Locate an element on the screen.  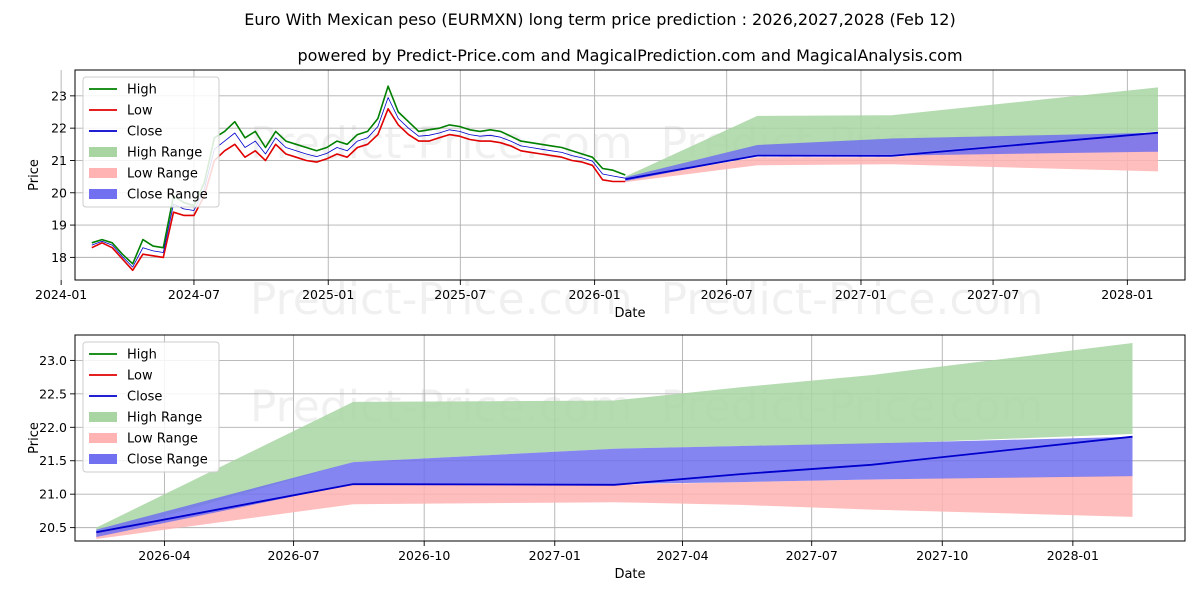
x-tick-label: 2026-04 is located at coordinates (164, 555).